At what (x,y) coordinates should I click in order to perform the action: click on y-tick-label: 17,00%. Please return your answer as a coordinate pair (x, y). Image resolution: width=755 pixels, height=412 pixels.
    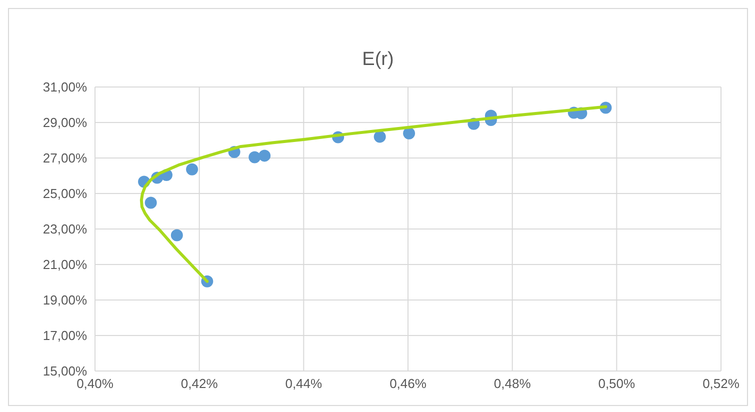
    Looking at the image, I should click on (65, 336).